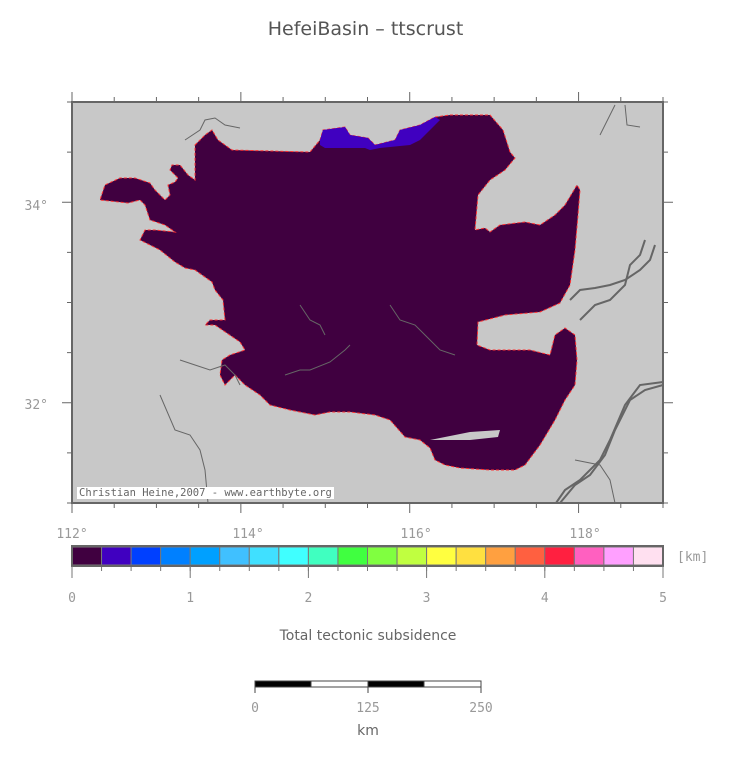 This screenshot has height=757, width=731. I want to click on lat-label: 32°, so click(36, 405).